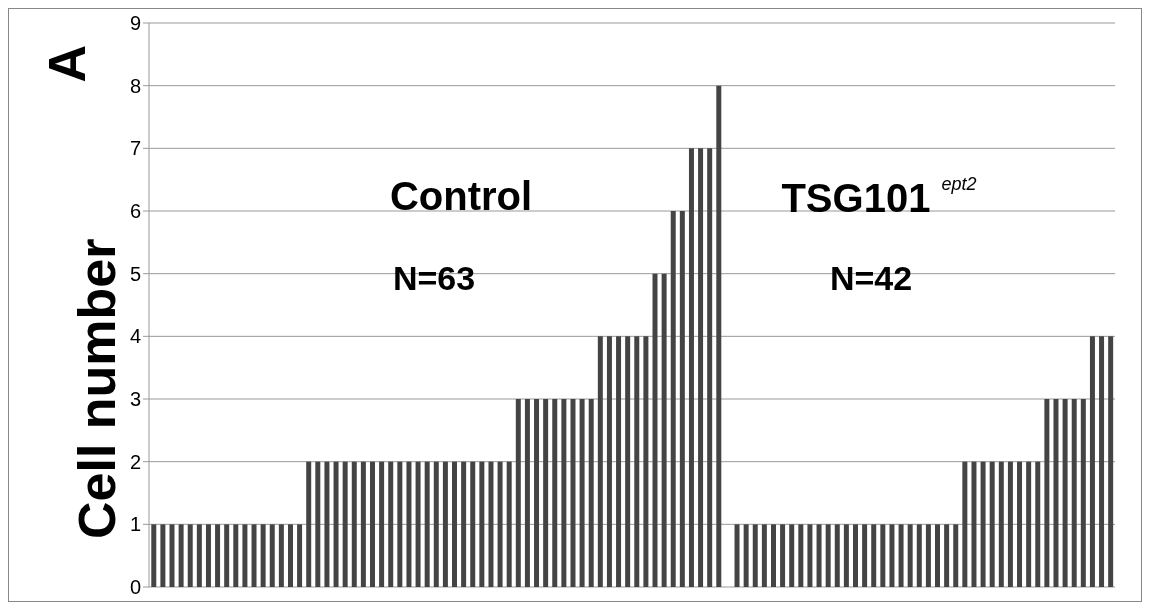 This screenshot has width=1150, height=610. I want to click on y-tick-label: 7, so click(135, 148).